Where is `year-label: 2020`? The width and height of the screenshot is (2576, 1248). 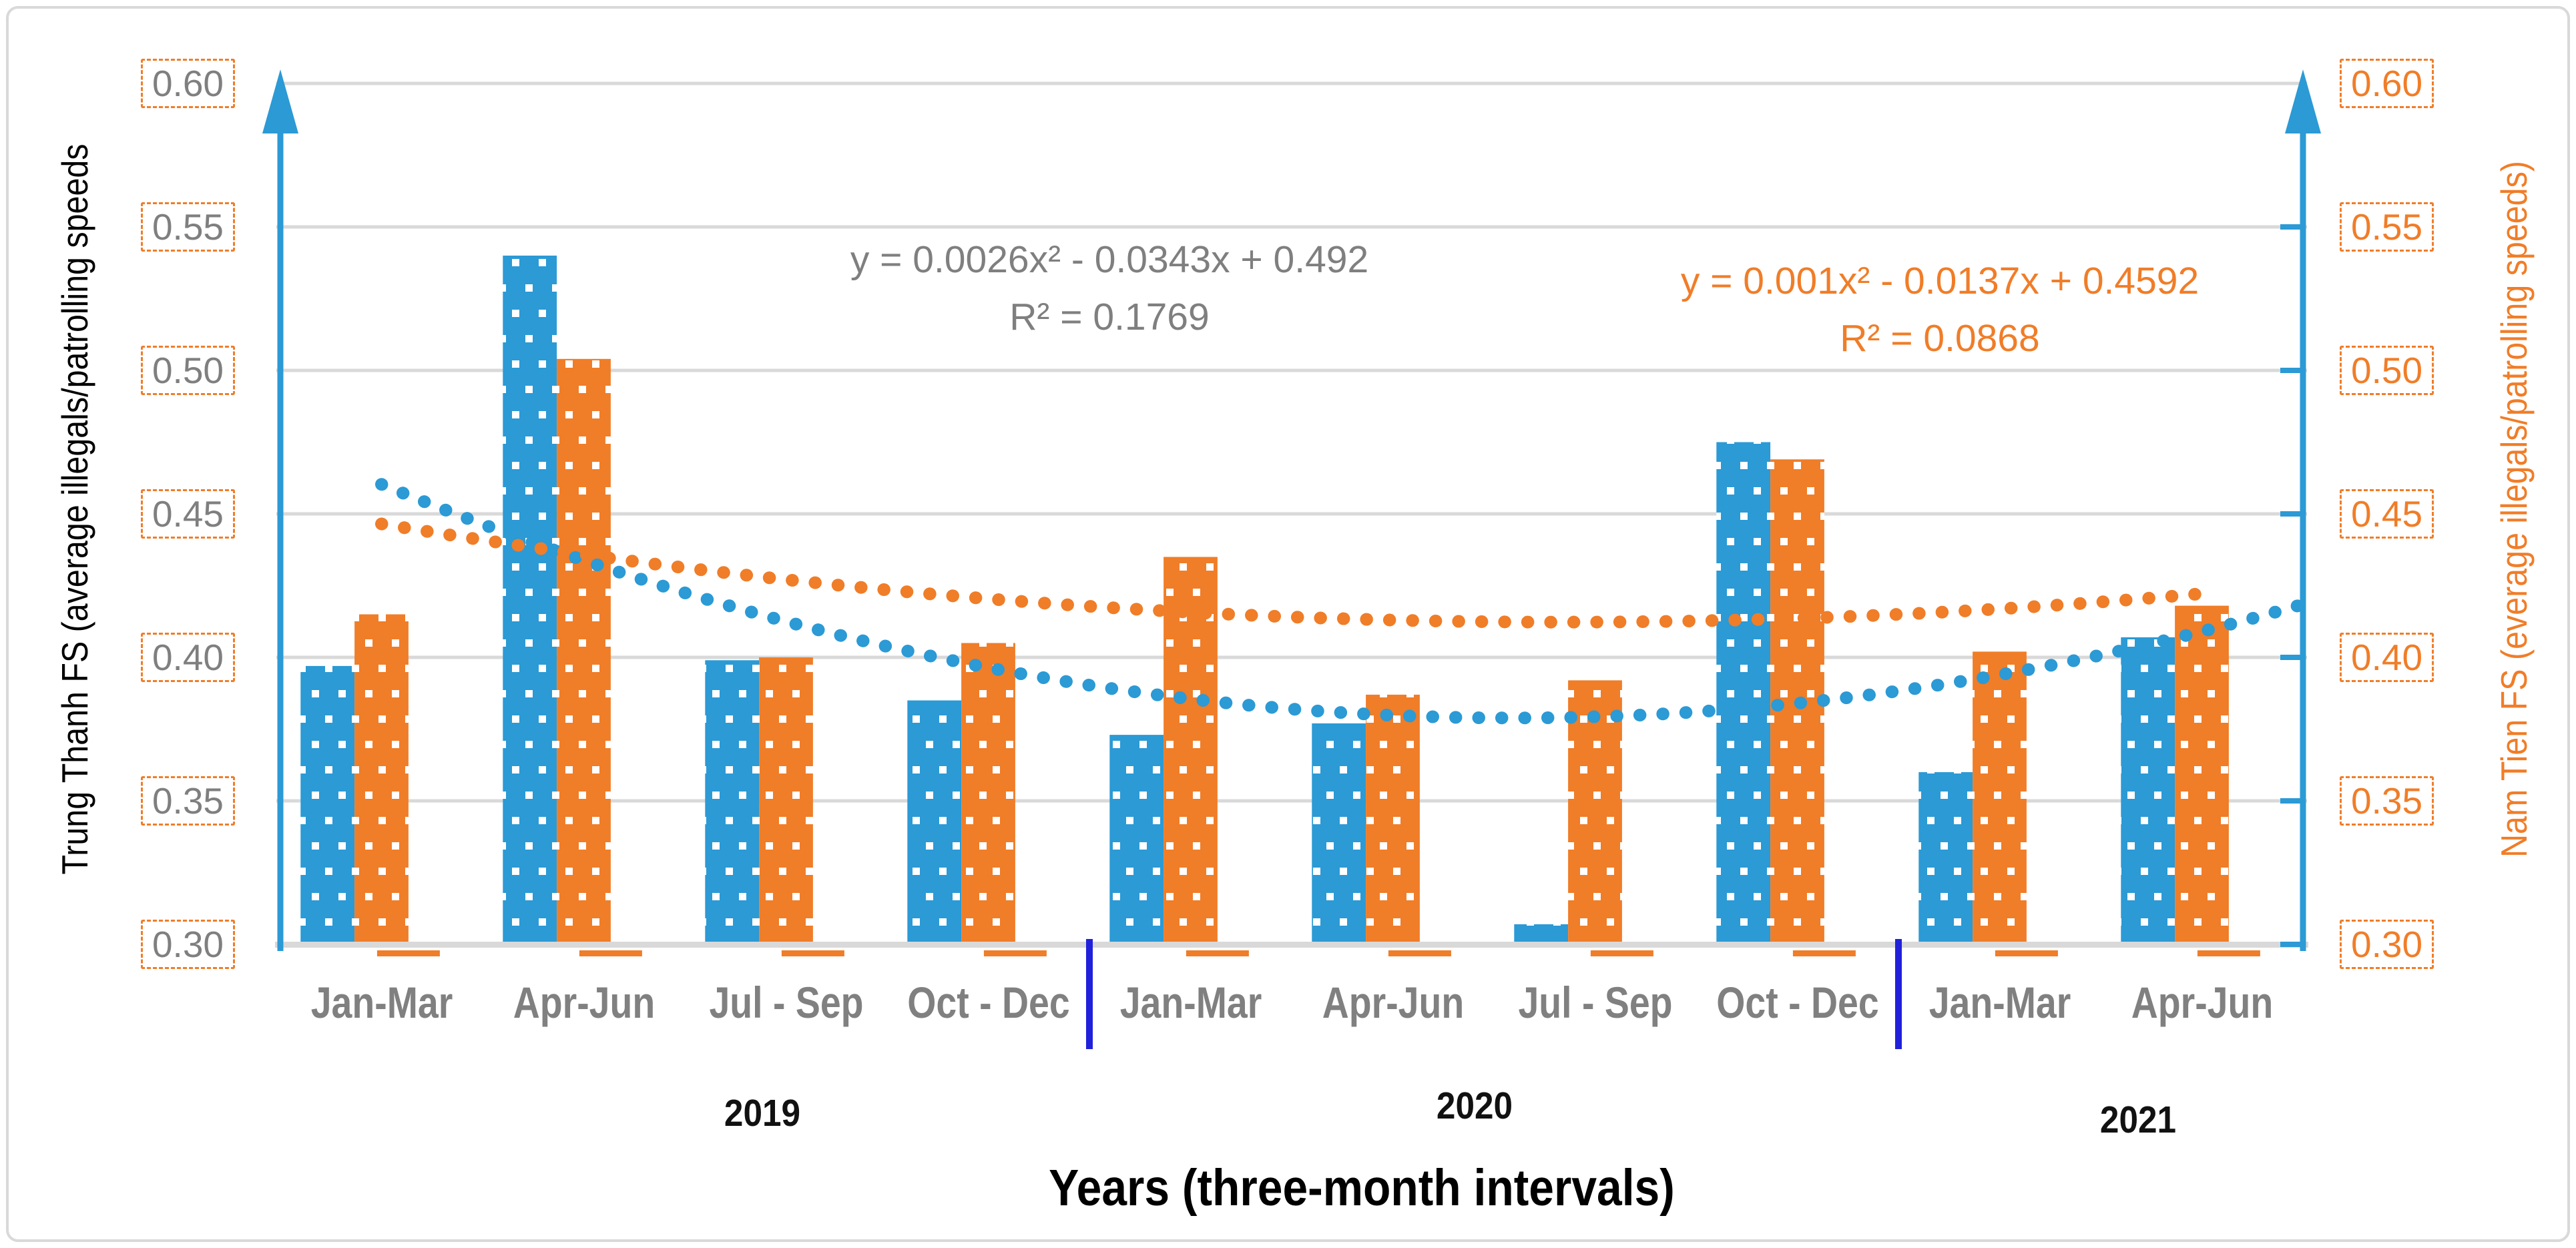
year-label: 2020 is located at coordinates (1474, 1105).